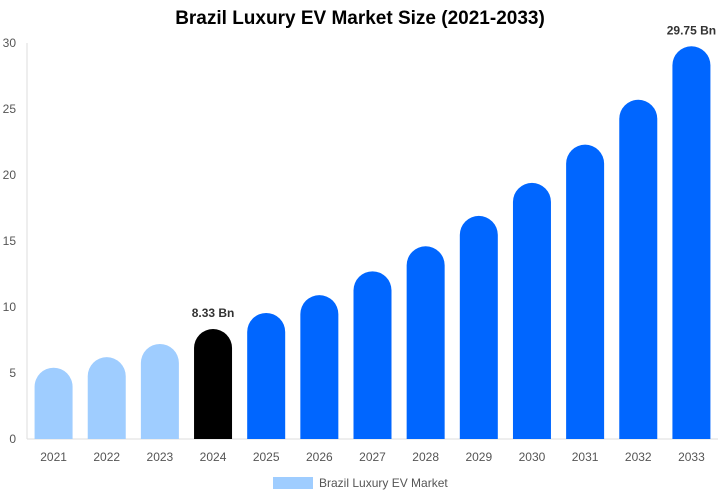  Describe the element at coordinates (383, 483) in the screenshot. I see `legend-label: Brazil Luxury EV Market` at that location.